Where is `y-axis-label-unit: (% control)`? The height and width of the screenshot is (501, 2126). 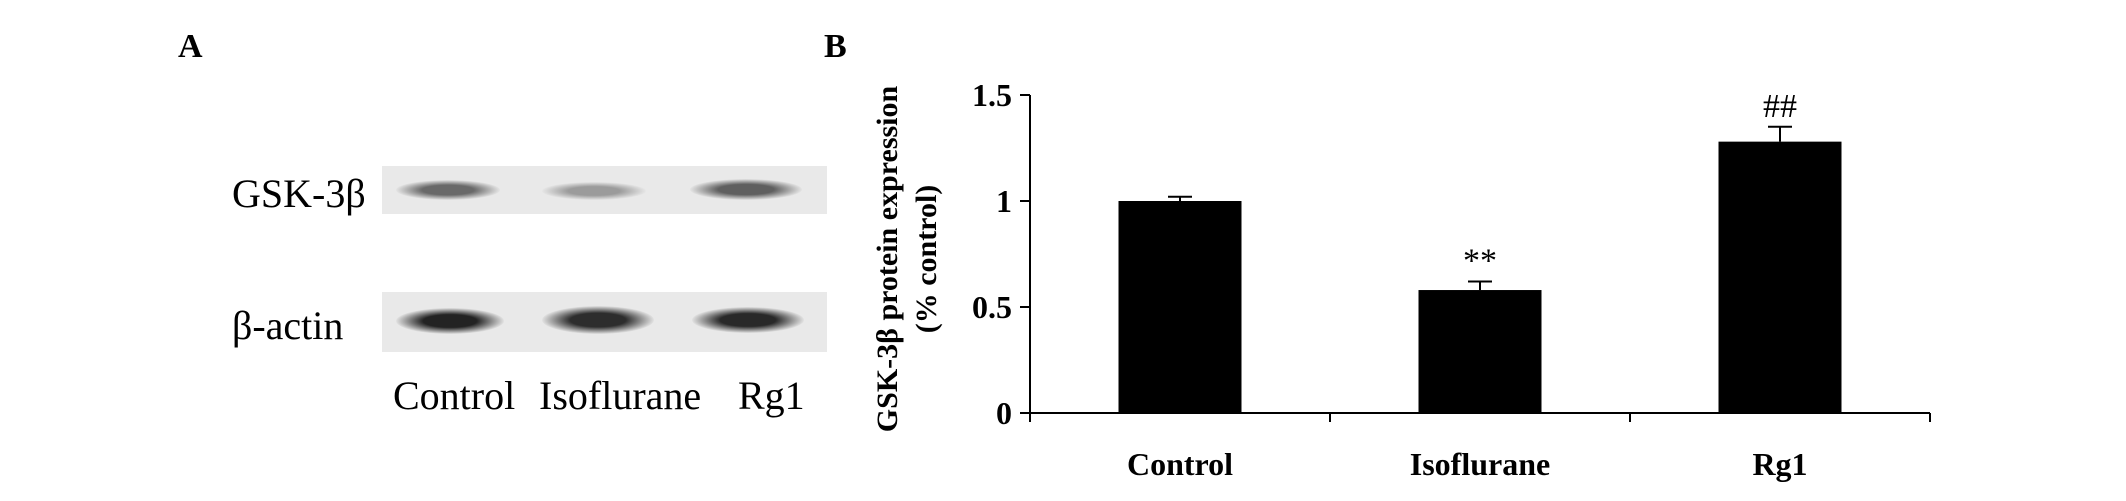
y-axis-label-unit: (% control) is located at coordinates (926, 259).